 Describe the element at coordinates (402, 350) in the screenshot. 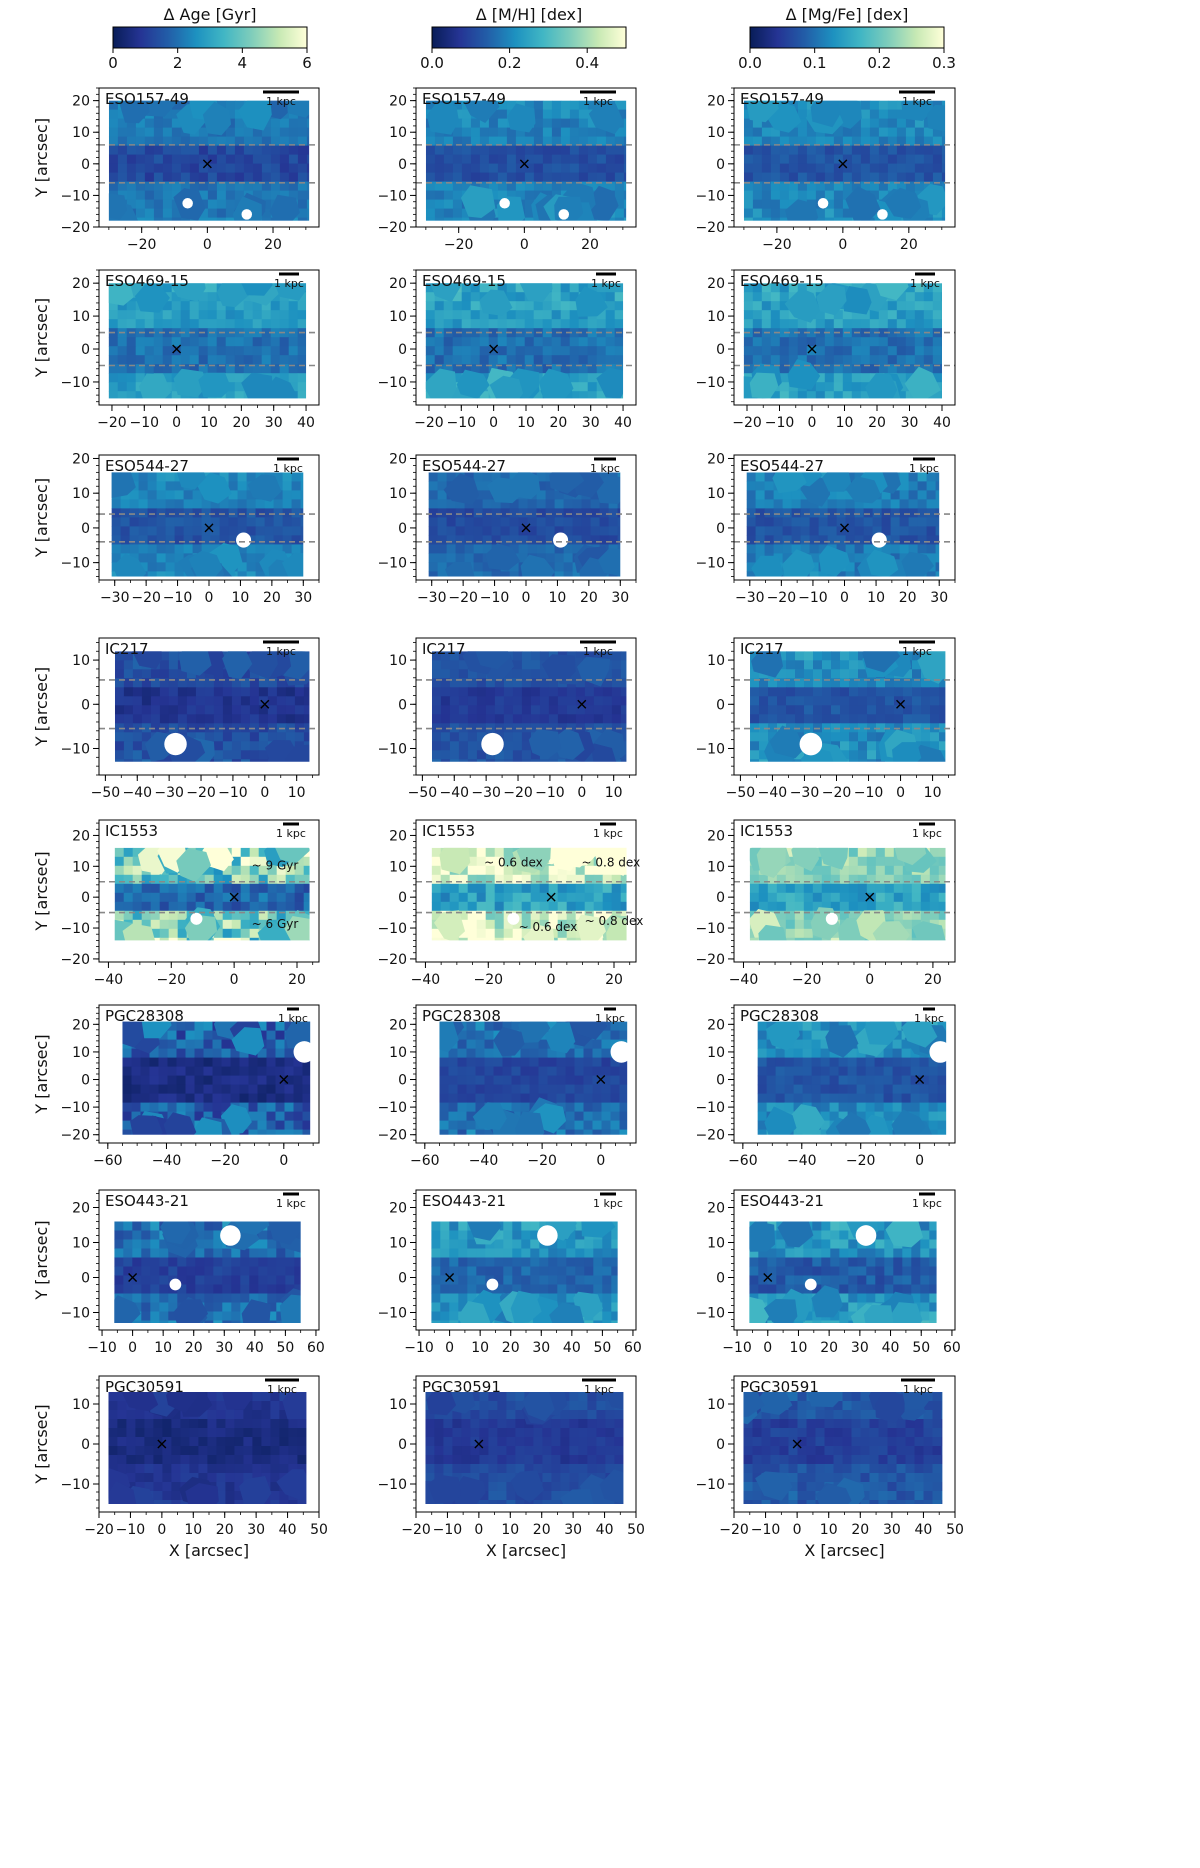

I see `y-tick-label: 0` at that location.